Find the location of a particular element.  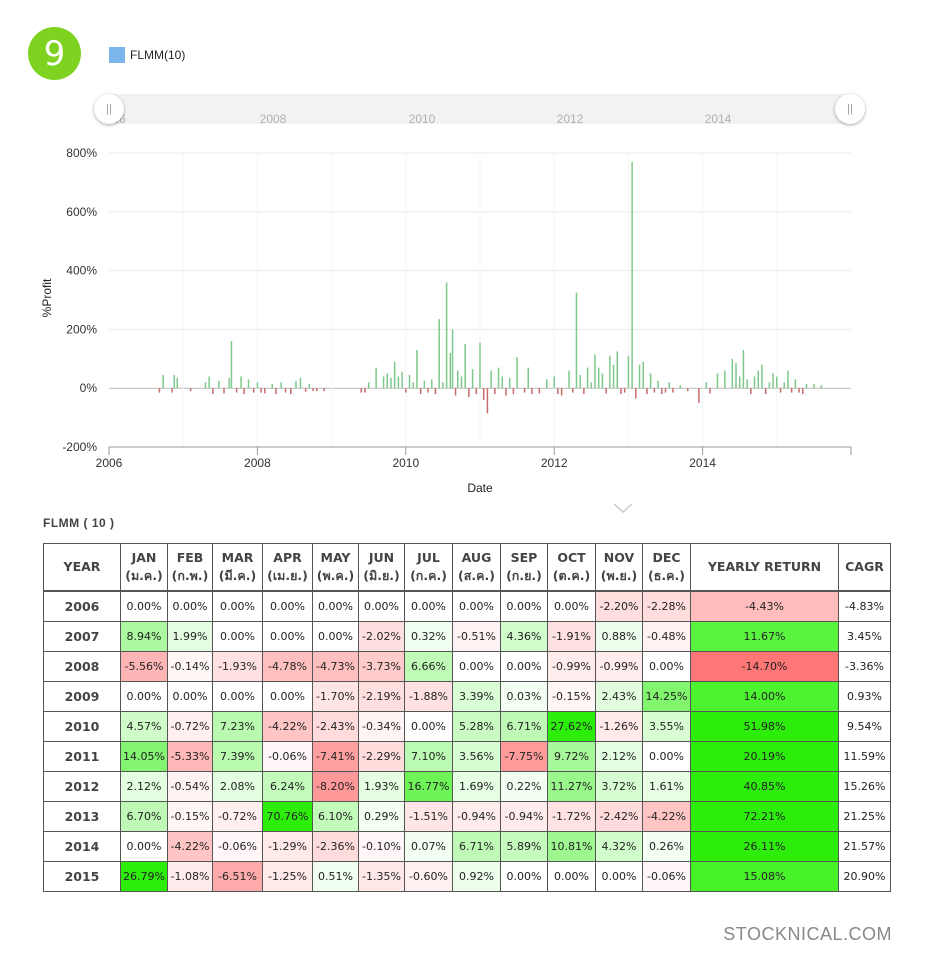

navigator-right-handle: || is located at coordinates (850, 109).